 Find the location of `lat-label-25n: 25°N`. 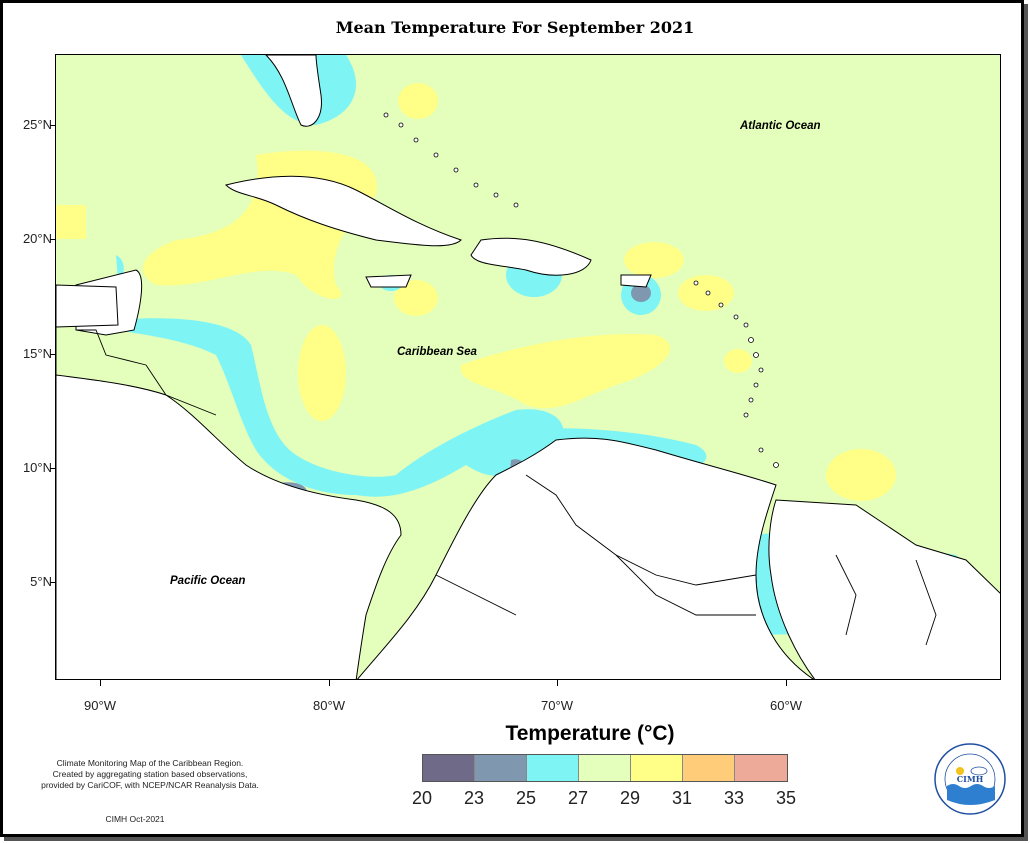

lat-label-25n: 25°N is located at coordinates (37, 124).